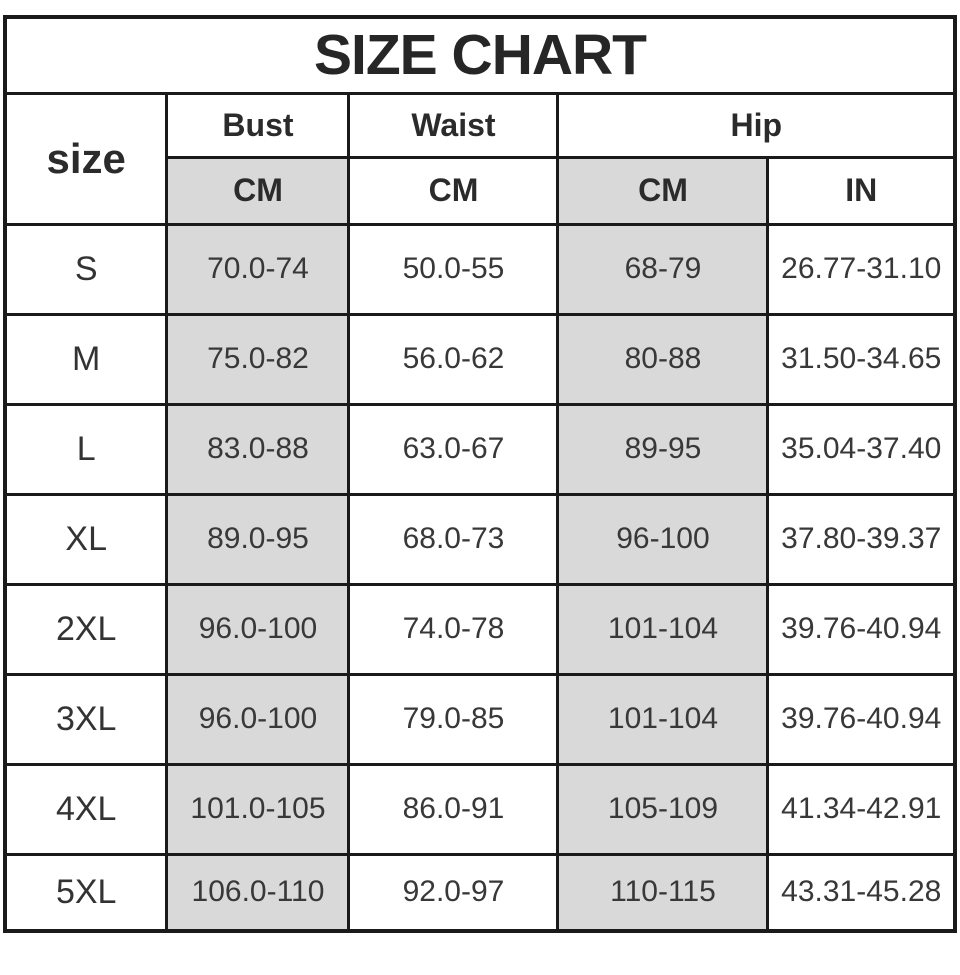 The width and height of the screenshot is (960, 975). I want to click on hip-cm-cell: 68-79, so click(663, 269).